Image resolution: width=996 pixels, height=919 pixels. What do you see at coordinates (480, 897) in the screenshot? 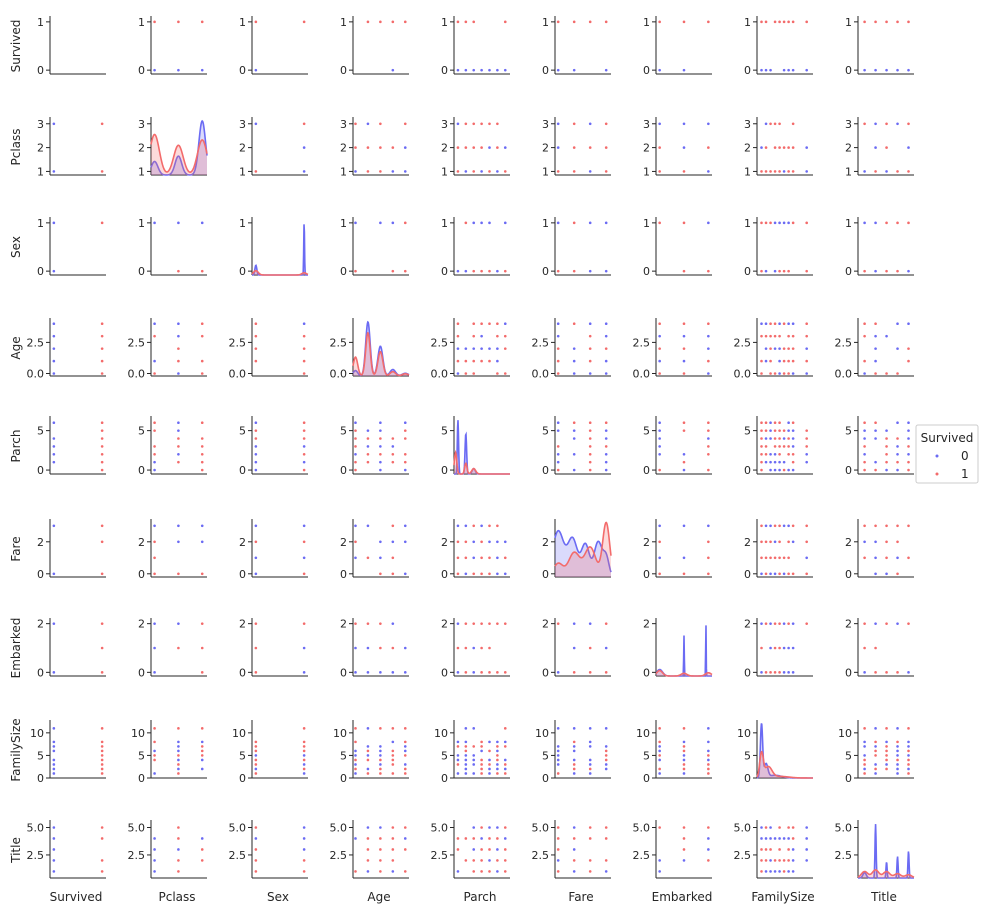
I see `x-axis-label: Parch` at bounding box center [480, 897].